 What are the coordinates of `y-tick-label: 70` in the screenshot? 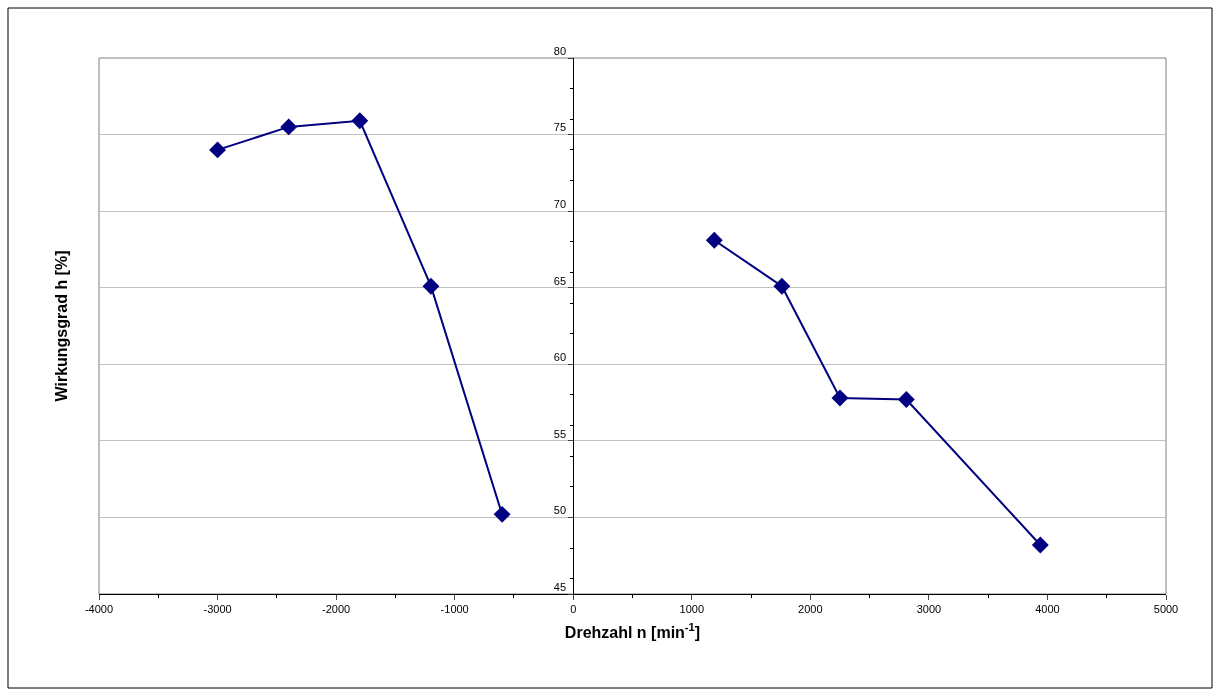 It's located at (560, 203).